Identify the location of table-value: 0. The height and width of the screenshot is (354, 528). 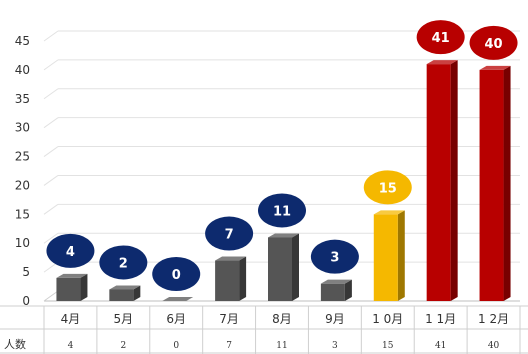
(176, 346).